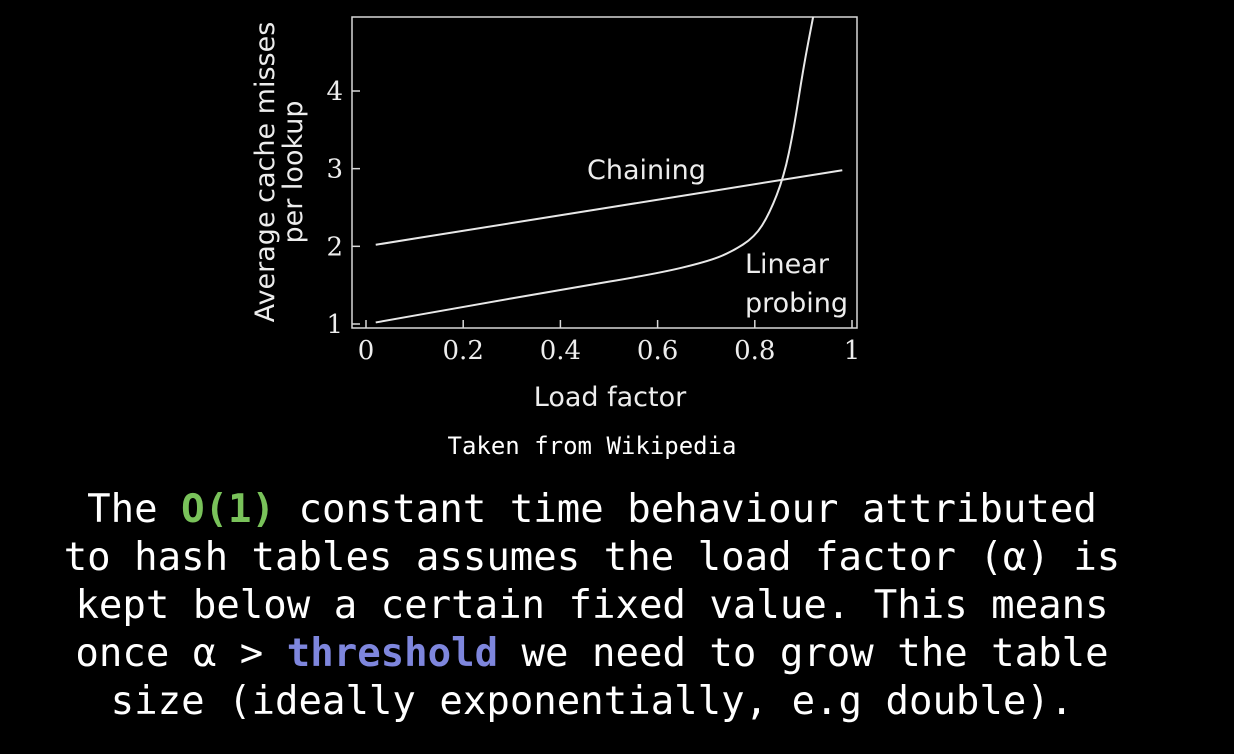 This screenshot has width=1234, height=754. Describe the element at coordinates (228, 509) in the screenshot. I see `big-o-keyword: O(1)` at that location.